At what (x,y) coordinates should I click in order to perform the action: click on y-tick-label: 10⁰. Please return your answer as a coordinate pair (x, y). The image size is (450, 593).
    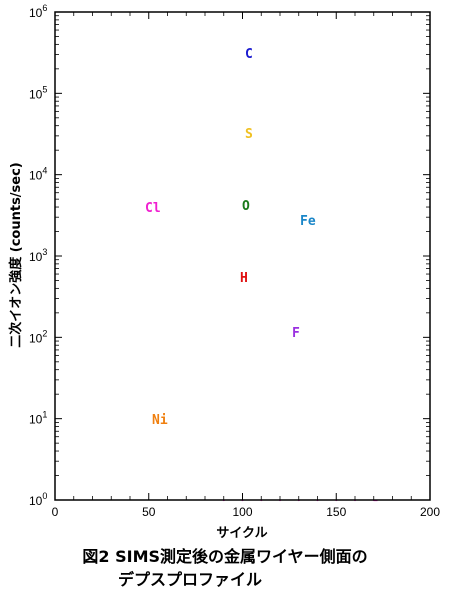
    Looking at the image, I should click on (38, 499).